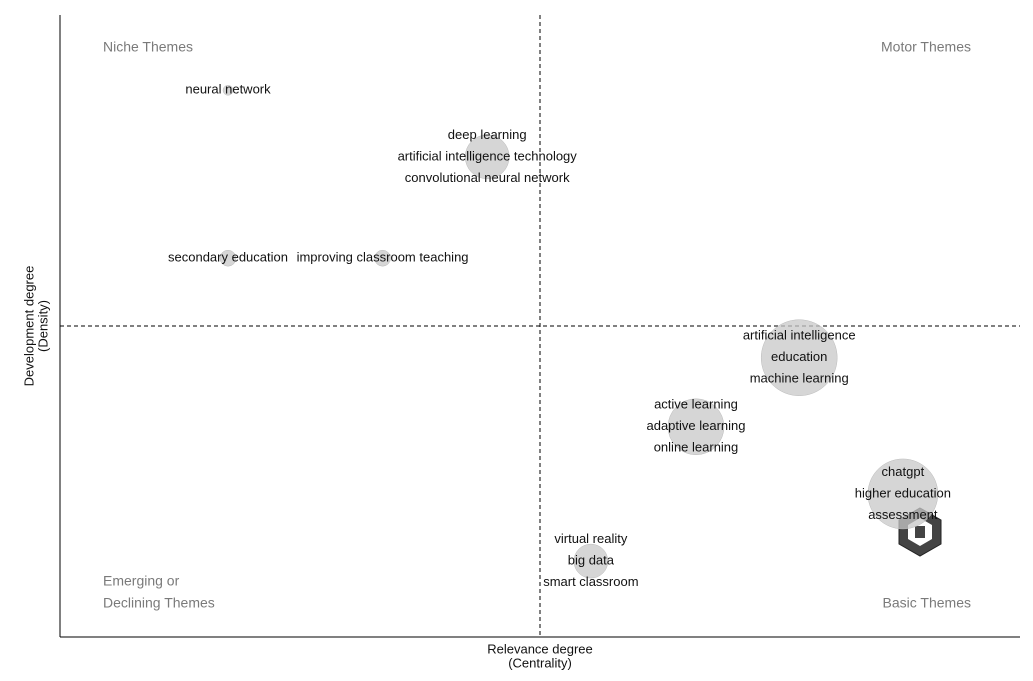  I want to click on bubble-label: neural network, so click(228, 89).